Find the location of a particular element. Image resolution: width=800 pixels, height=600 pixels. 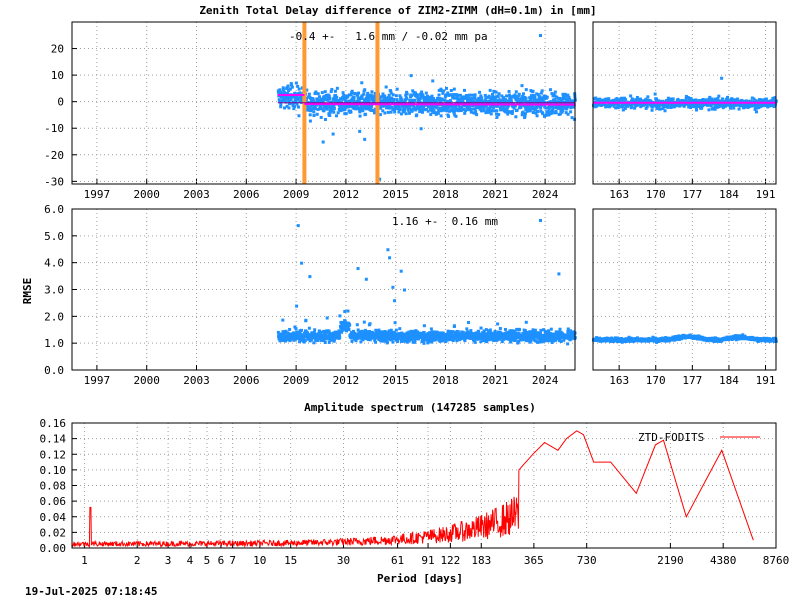

spectrum-xtick-label: 2190 is located at coordinates (670, 560).